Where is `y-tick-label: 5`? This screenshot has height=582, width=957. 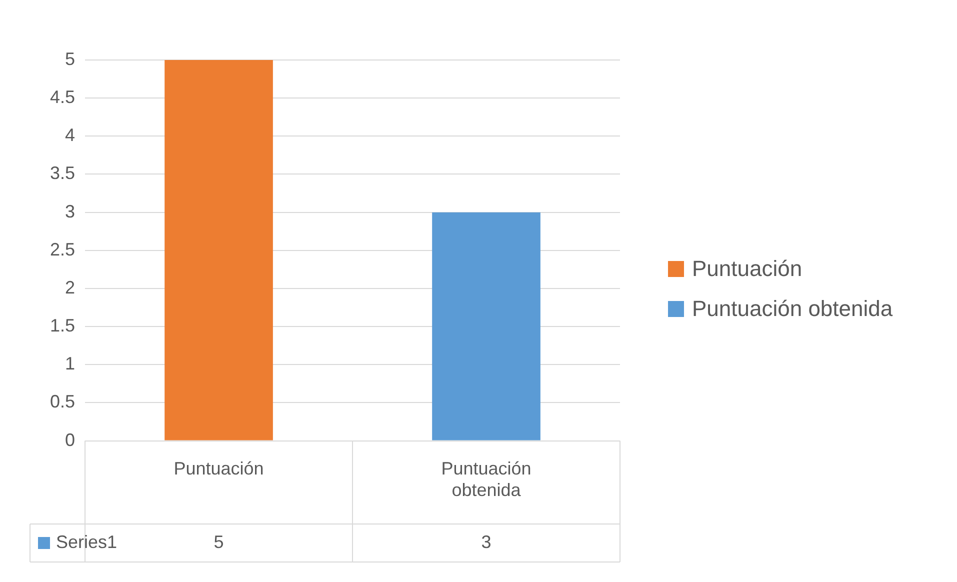
y-tick-label: 5 is located at coordinates (70, 58).